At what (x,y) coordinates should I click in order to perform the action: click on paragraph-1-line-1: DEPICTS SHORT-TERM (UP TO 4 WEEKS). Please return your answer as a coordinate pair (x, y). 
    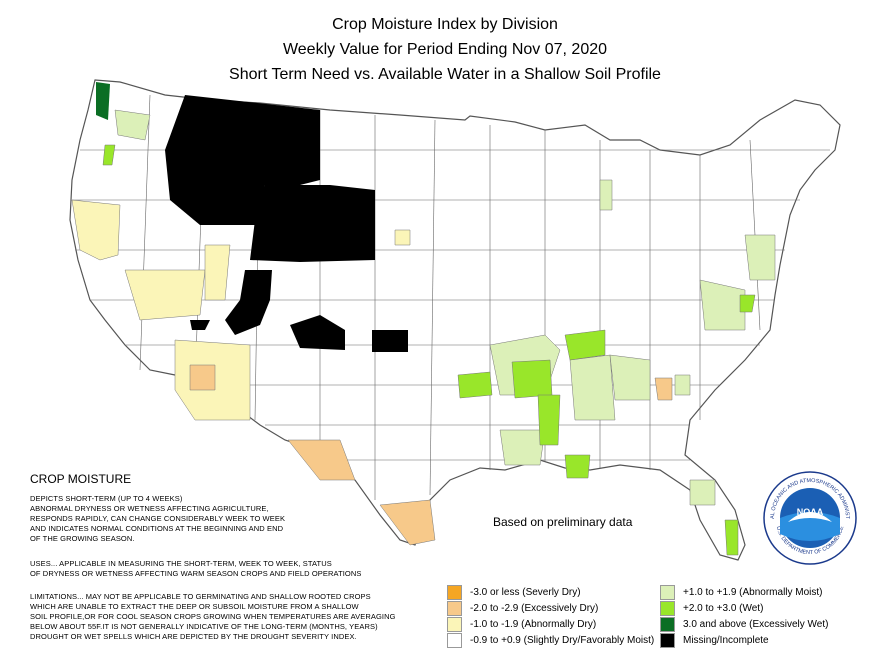
    Looking at the image, I should click on (106, 498).